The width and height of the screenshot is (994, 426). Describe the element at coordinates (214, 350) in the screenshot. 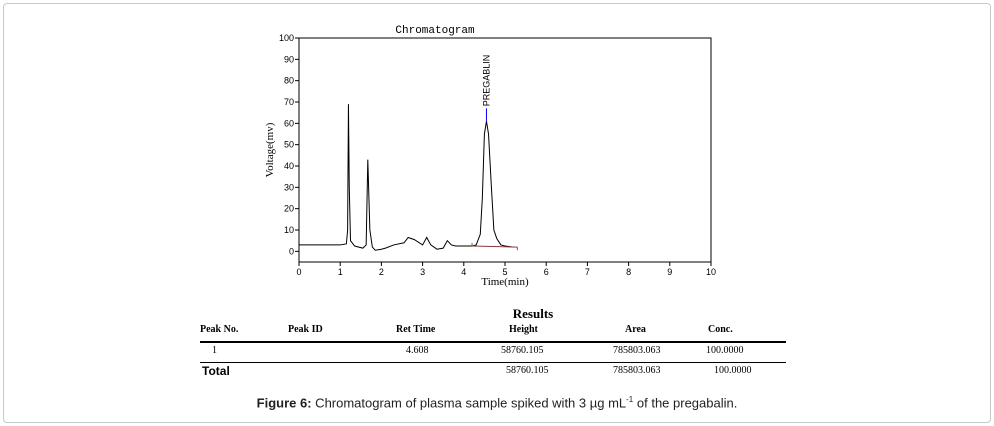

I see `cell-peak-no: 1` at that location.